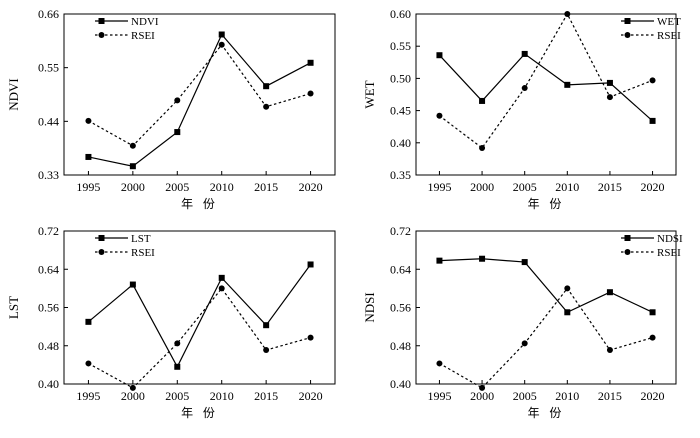 The height and width of the screenshot is (438, 700). Describe the element at coordinates (400, 308) in the screenshot. I see `y-tick-label: 0.56` at that location.